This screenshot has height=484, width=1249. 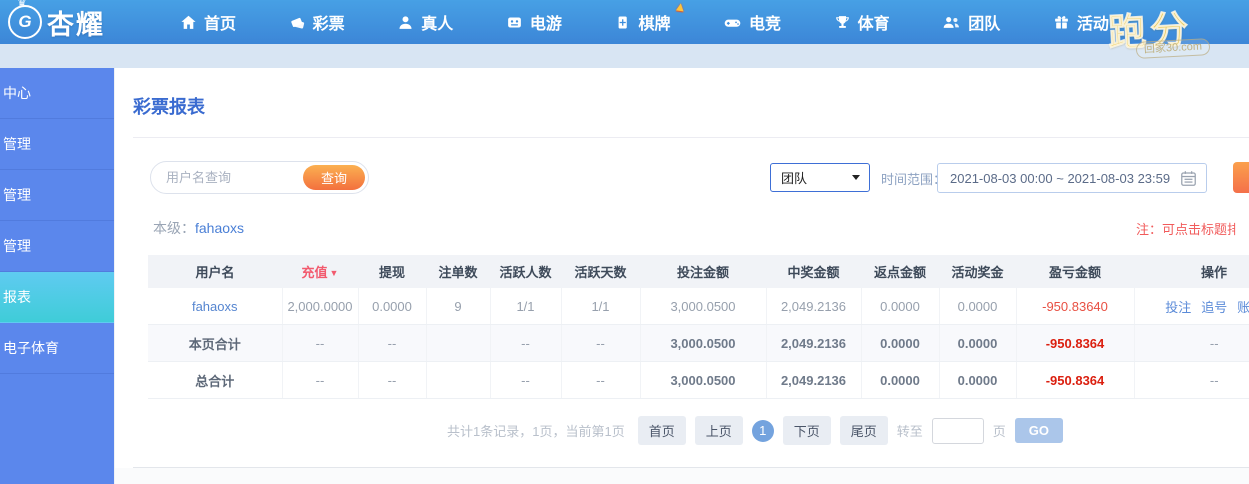 I want to click on col-header-profit: 盈亏金额, so click(x=1075, y=271).